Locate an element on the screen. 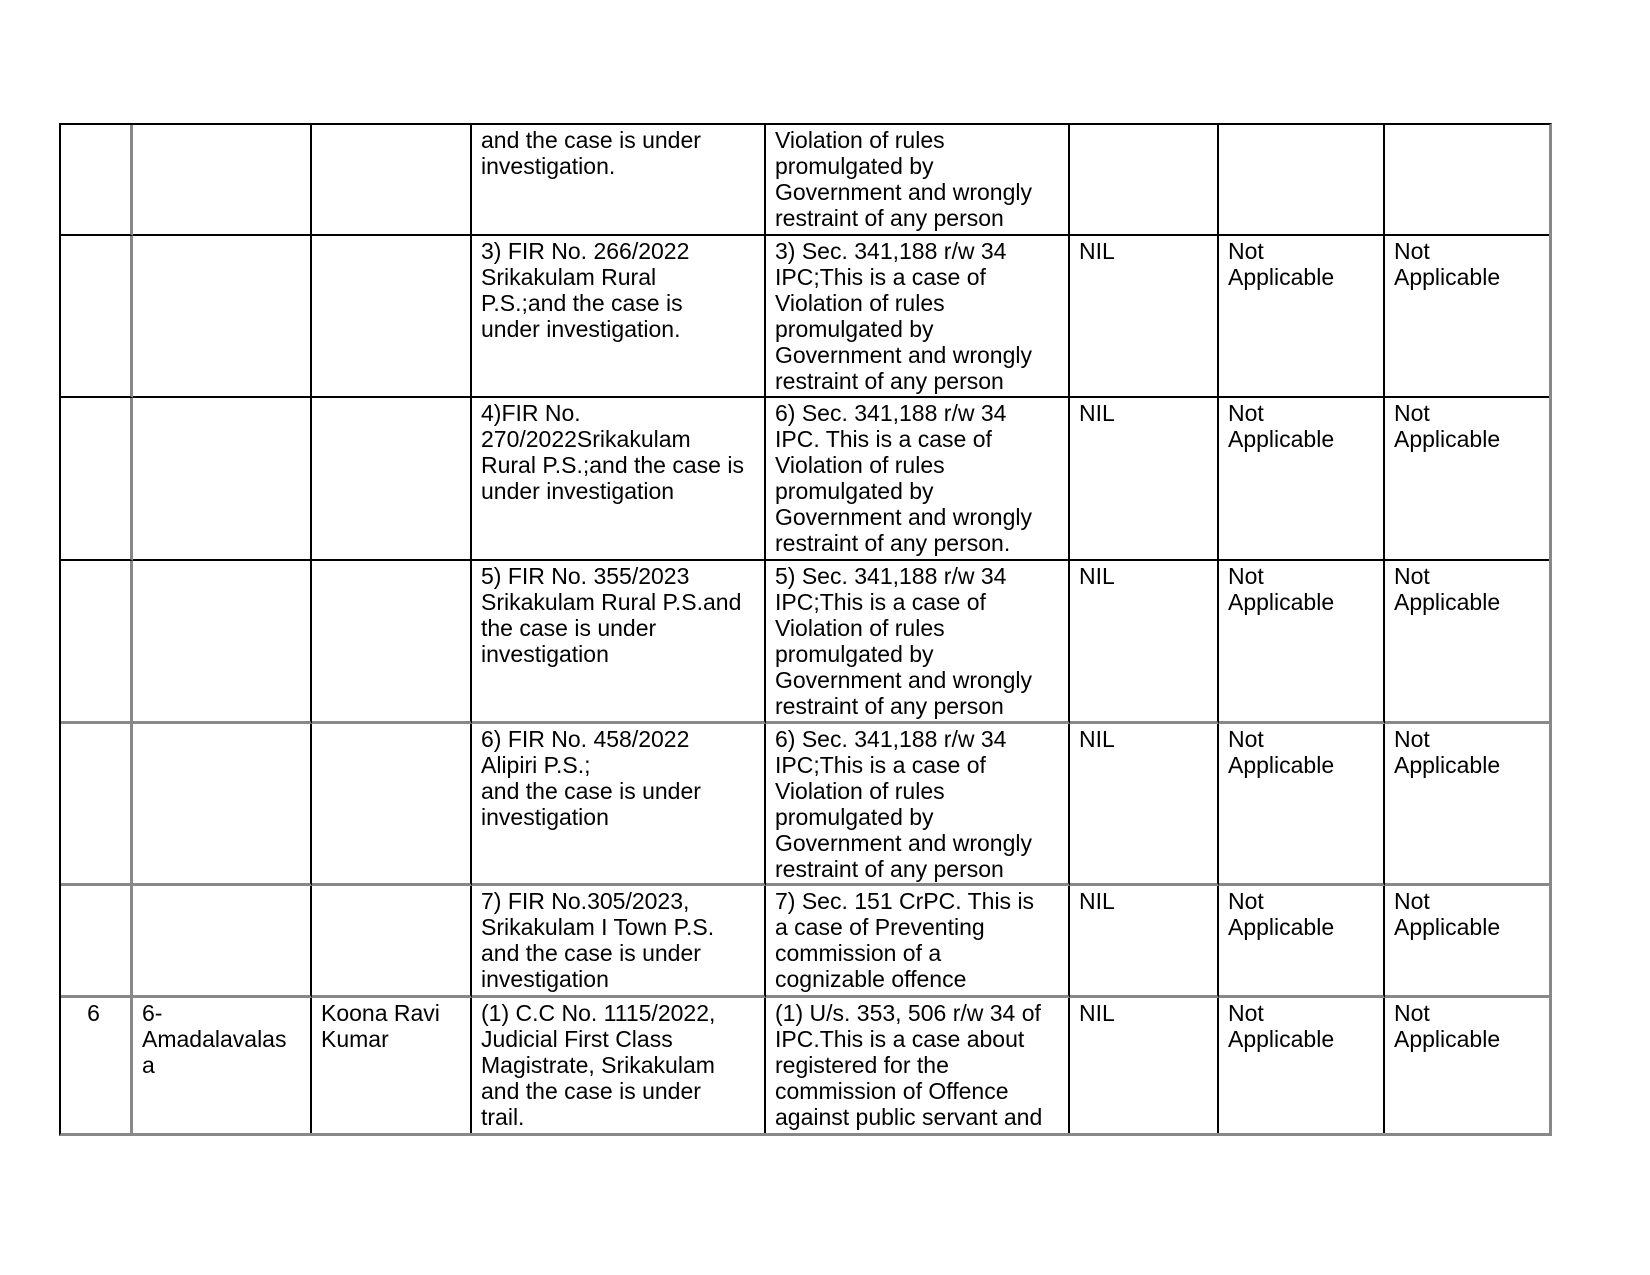 The height and width of the screenshot is (1275, 1650). table-cell-r7c1: 6 is located at coordinates (97, 1065).